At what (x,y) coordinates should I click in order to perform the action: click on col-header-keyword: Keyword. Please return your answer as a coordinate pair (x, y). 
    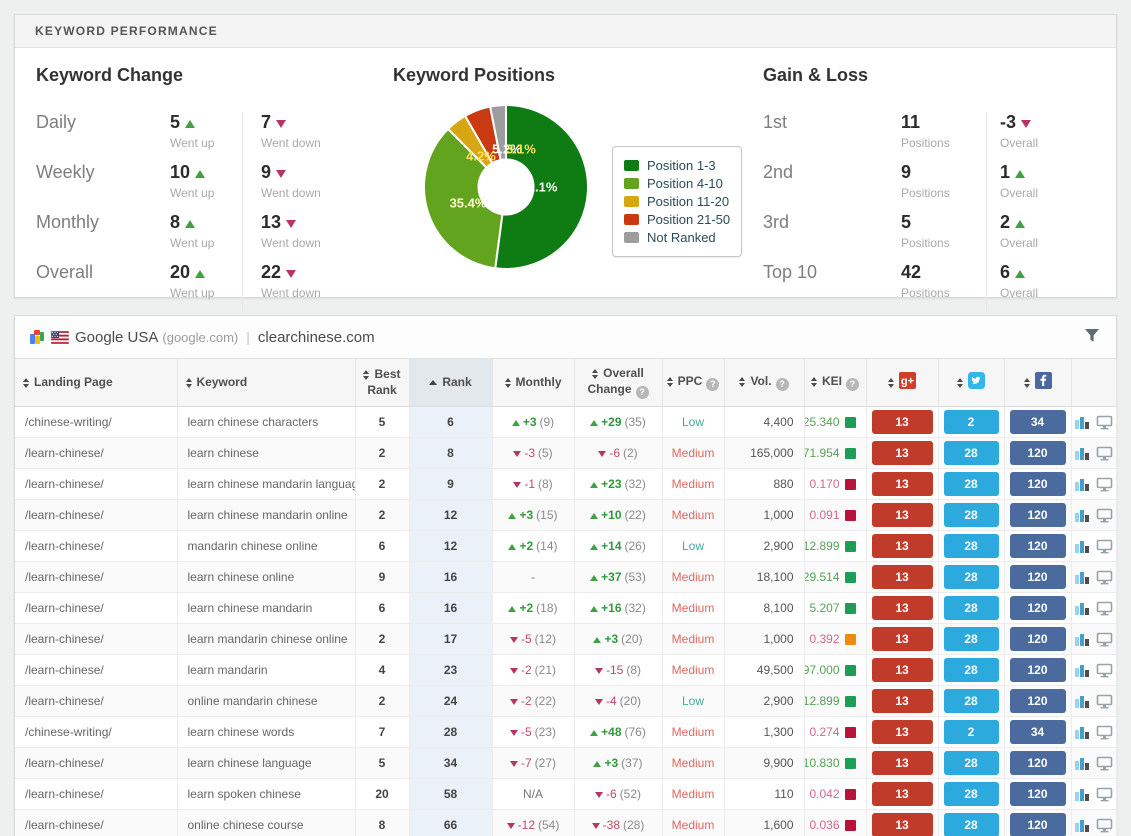
    Looking at the image, I should click on (266, 383).